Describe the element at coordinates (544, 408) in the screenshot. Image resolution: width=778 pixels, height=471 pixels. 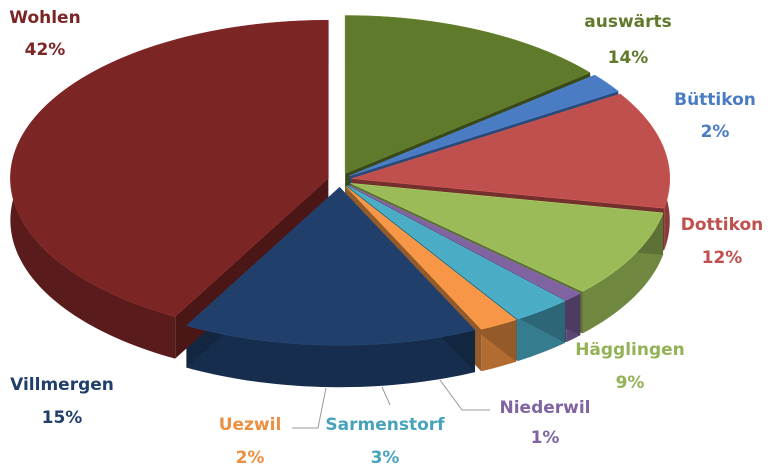
I see `slice-label: Niederwil` at that location.